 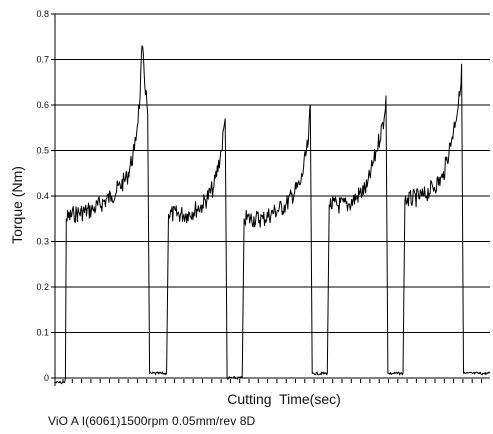 I want to click on y-tick-label: 0.2, so click(x=42, y=287).